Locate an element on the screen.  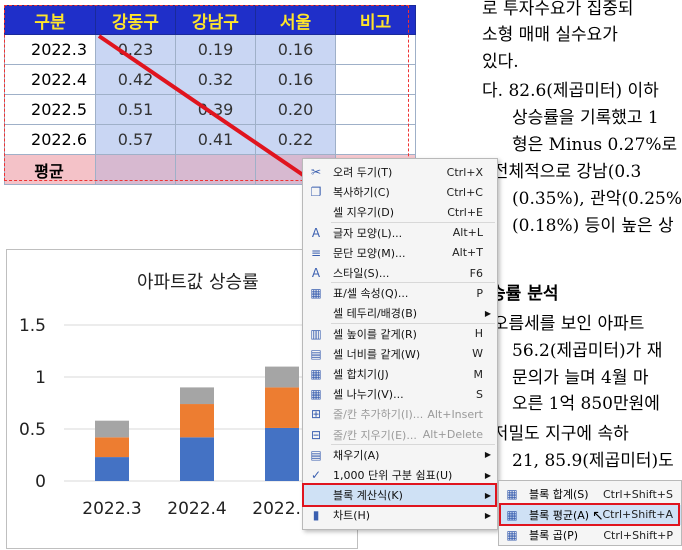
table-cell: 0.57 is located at coordinates (135, 139).